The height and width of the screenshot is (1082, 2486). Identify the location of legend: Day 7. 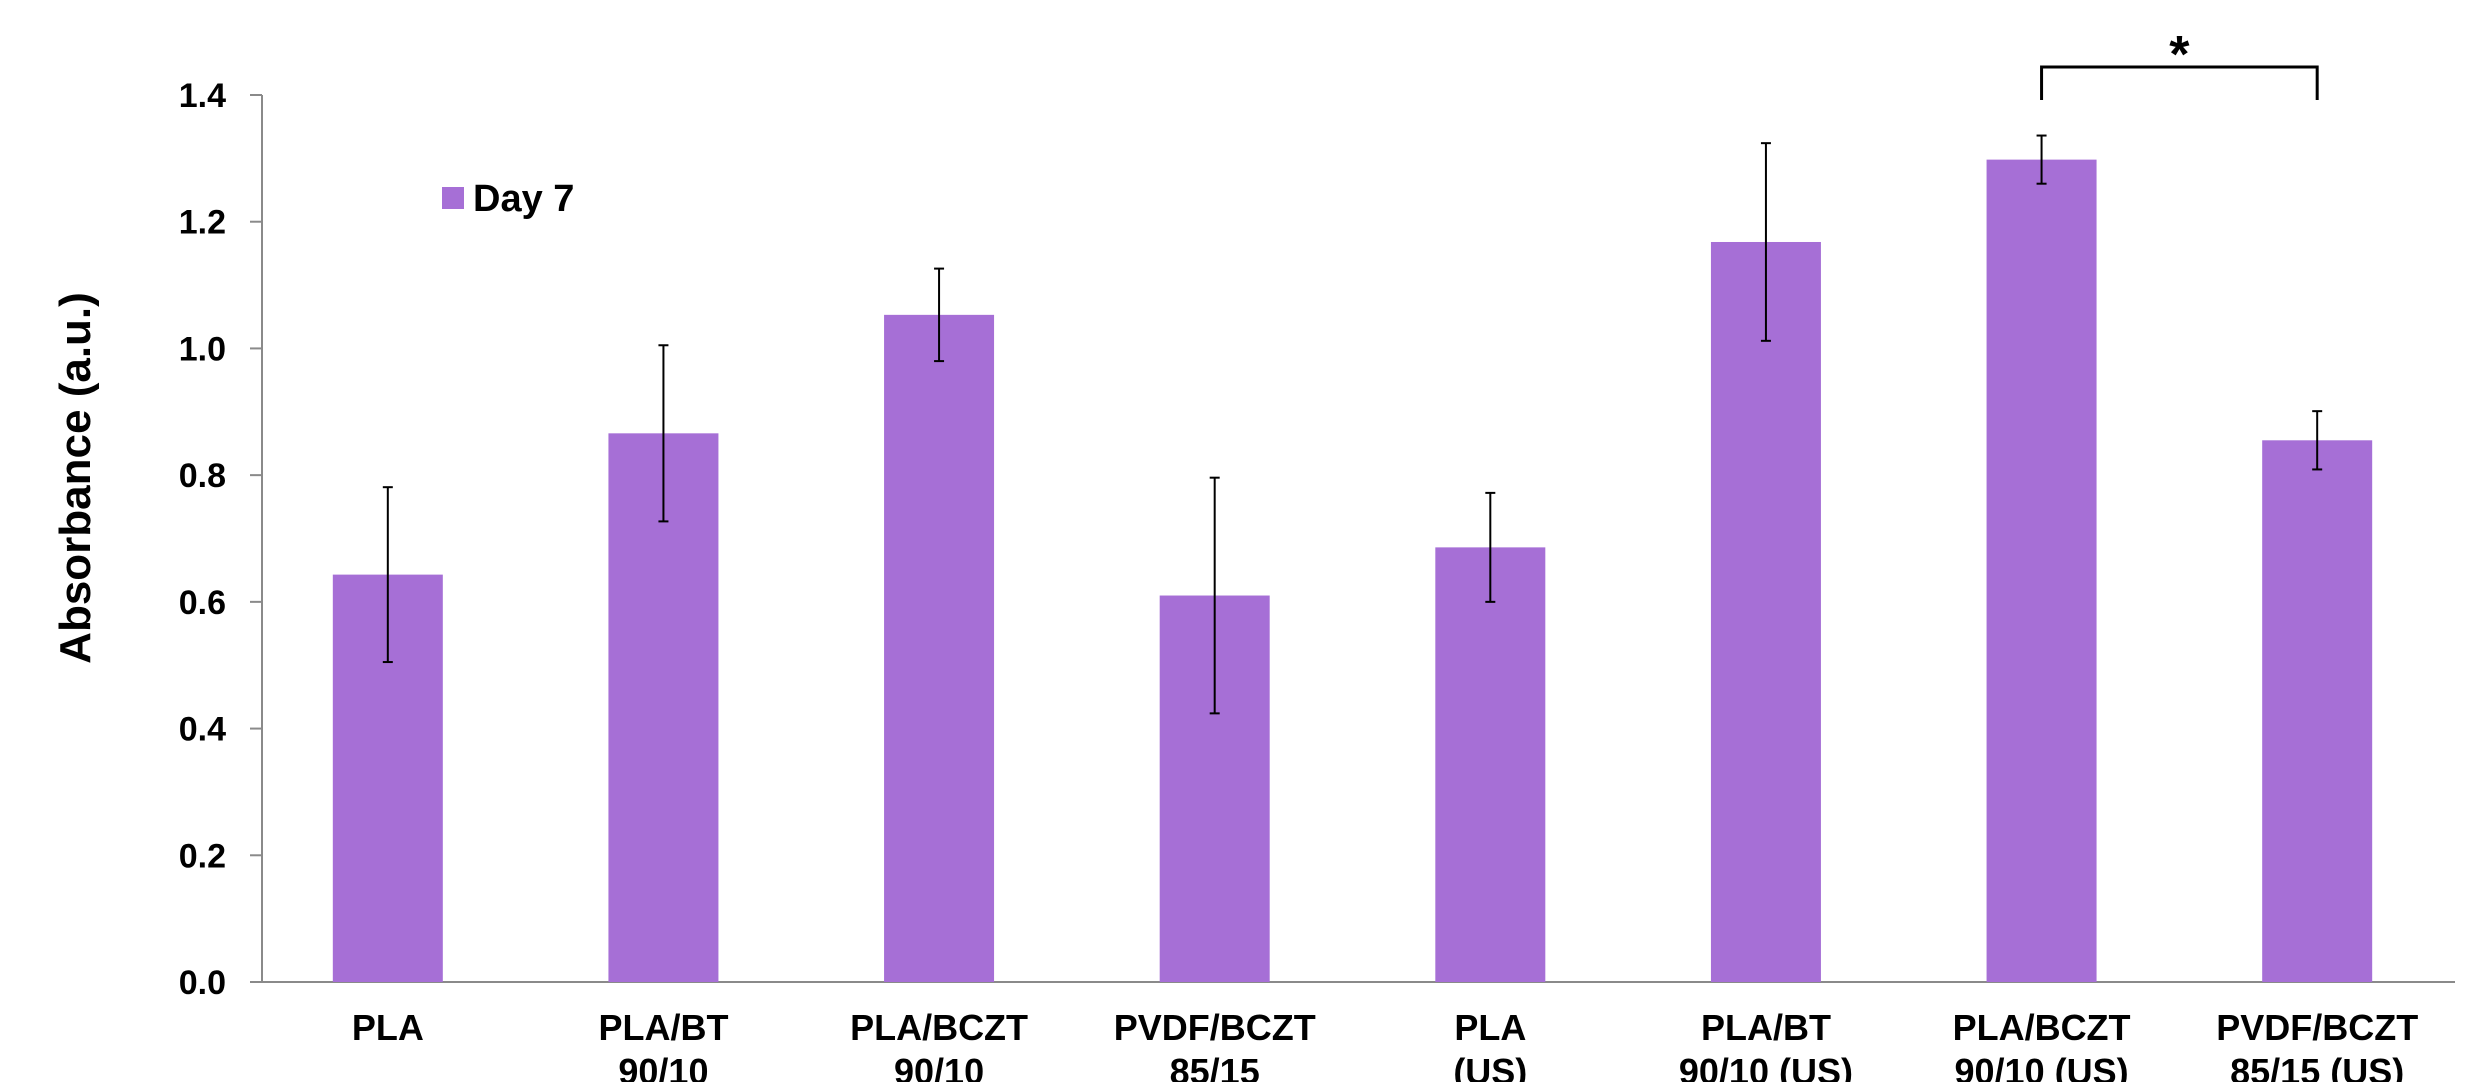
(508, 199).